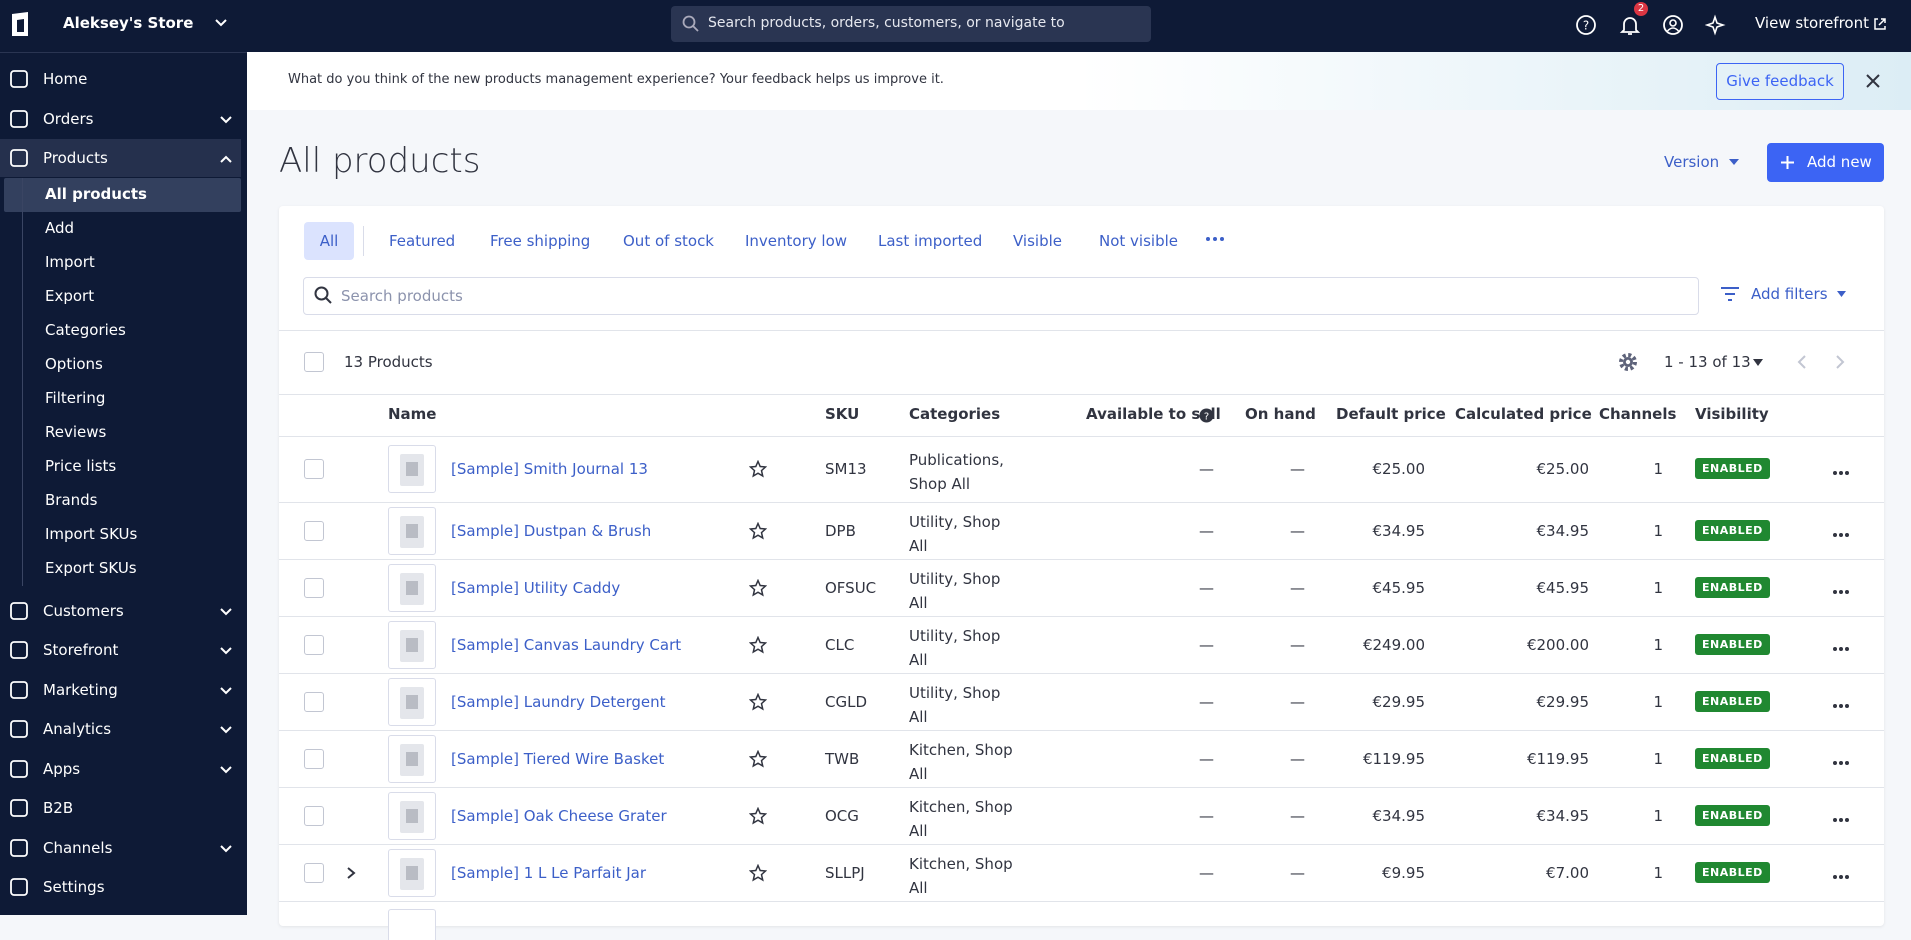 The width and height of the screenshot is (1911, 940). Describe the element at coordinates (1215, 239) in the screenshot. I see `more-tabs` at that location.